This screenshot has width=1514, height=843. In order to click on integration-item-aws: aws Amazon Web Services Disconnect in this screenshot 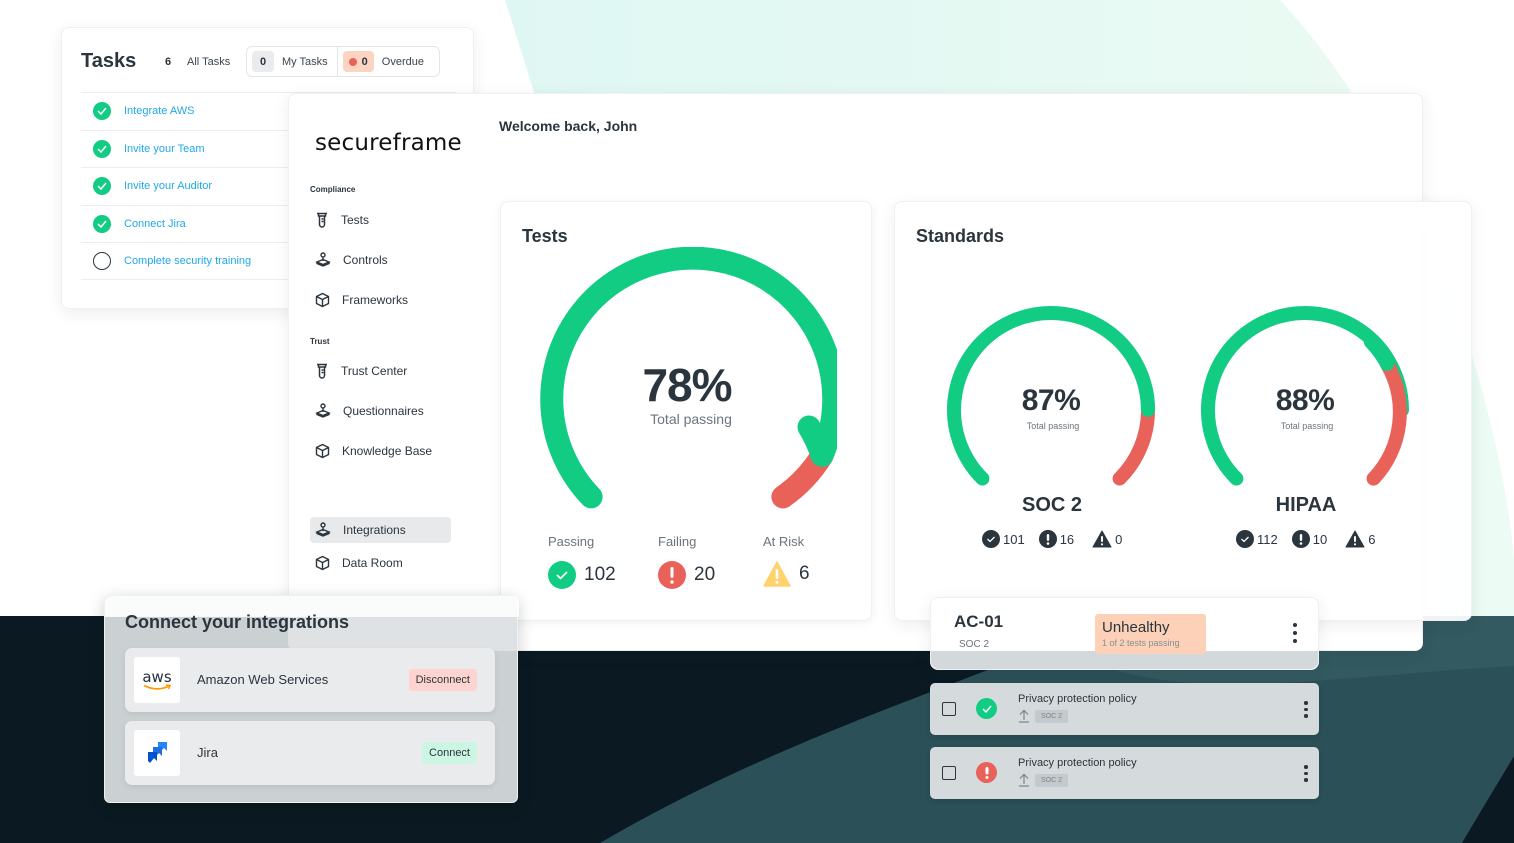, I will do `click(310, 680)`.